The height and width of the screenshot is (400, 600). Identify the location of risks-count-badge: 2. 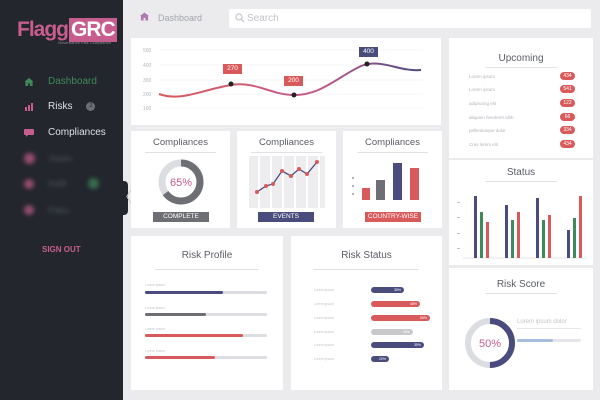
(91, 106).